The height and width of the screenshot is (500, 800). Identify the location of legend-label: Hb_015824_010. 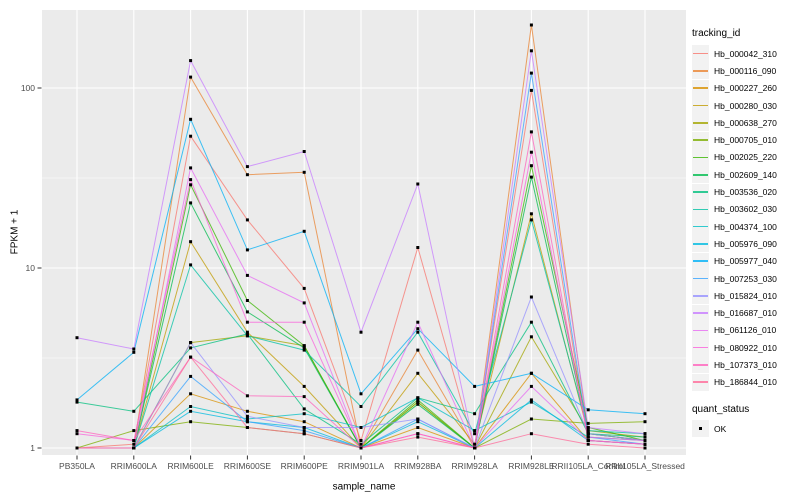
(745, 295).